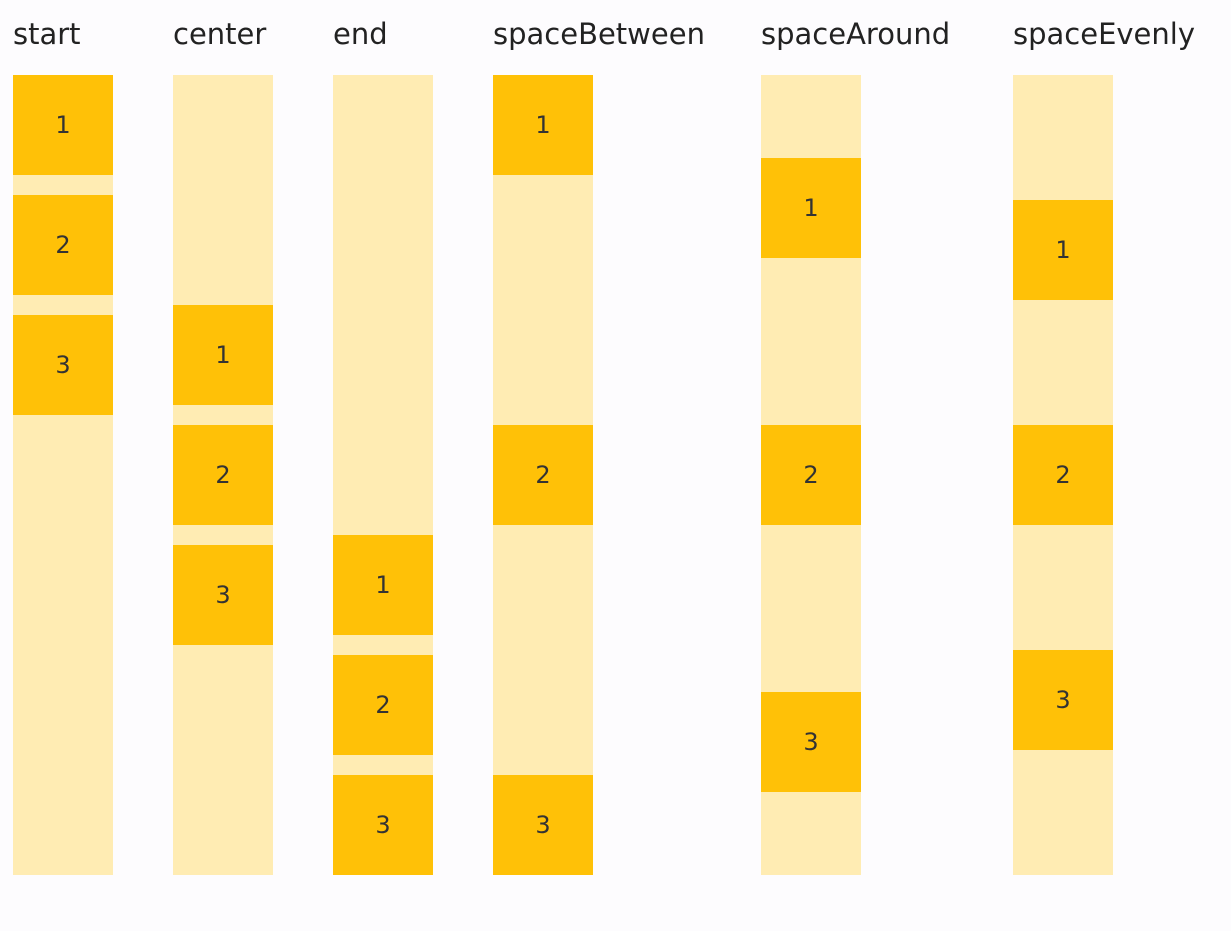 This screenshot has width=1231, height=931. Describe the element at coordinates (1104, 34) in the screenshot. I see `column-label: spaceEvenly` at that location.